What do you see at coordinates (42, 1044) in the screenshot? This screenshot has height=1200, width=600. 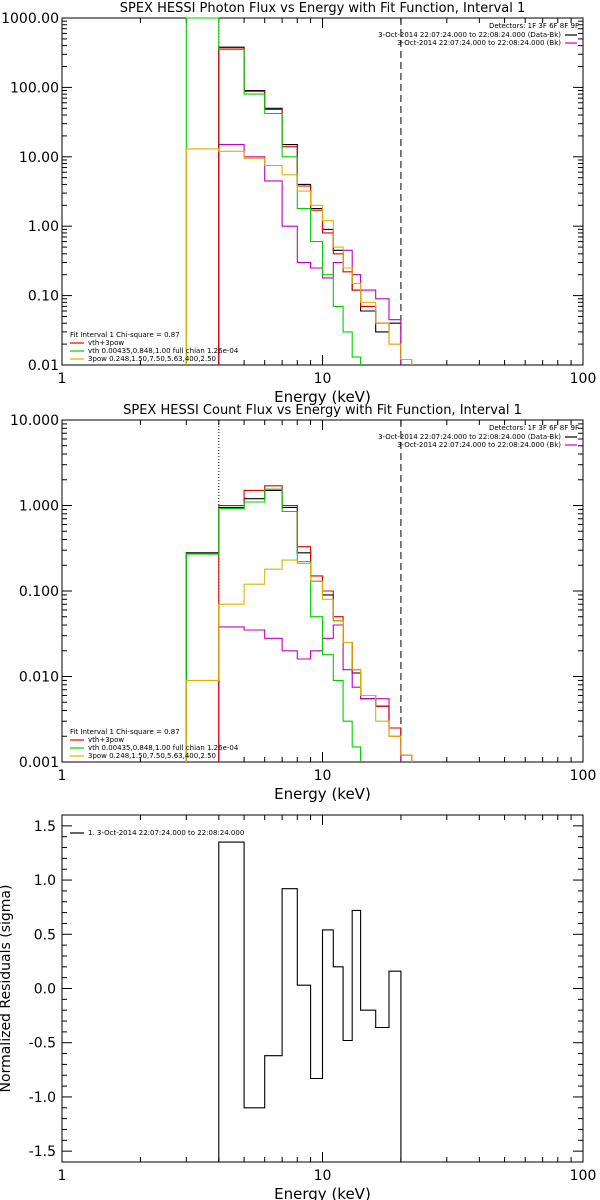 I see `y-tick-label: -0.5` at bounding box center [42, 1044].